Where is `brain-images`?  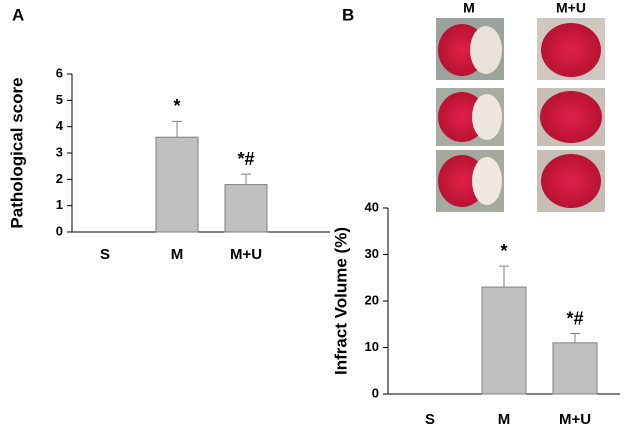
brain-images is located at coordinates (520, 115).